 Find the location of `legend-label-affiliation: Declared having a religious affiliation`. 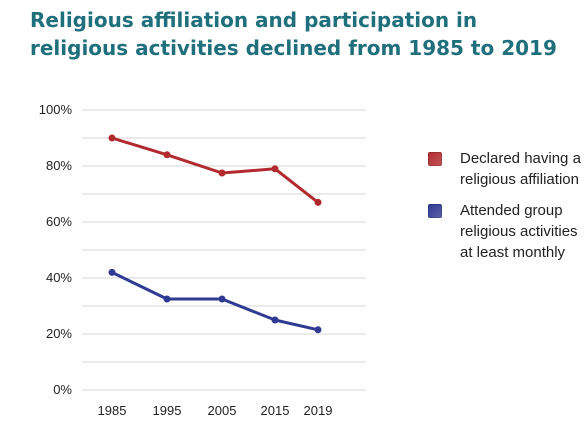

legend-label-affiliation: Declared having a religious affiliation is located at coordinates (520, 169).